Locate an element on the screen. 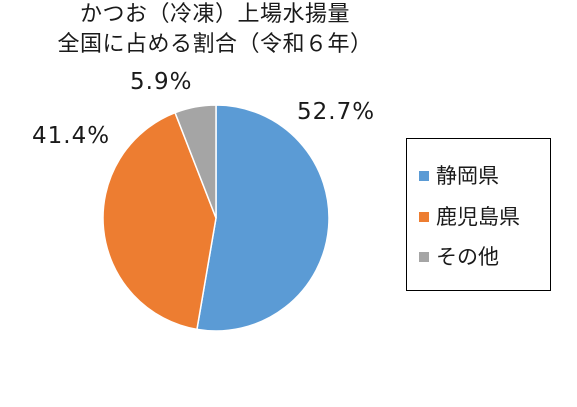 The image size is (577, 407). legend-label-kagoshima: 鹿児島県 is located at coordinates (478, 217).